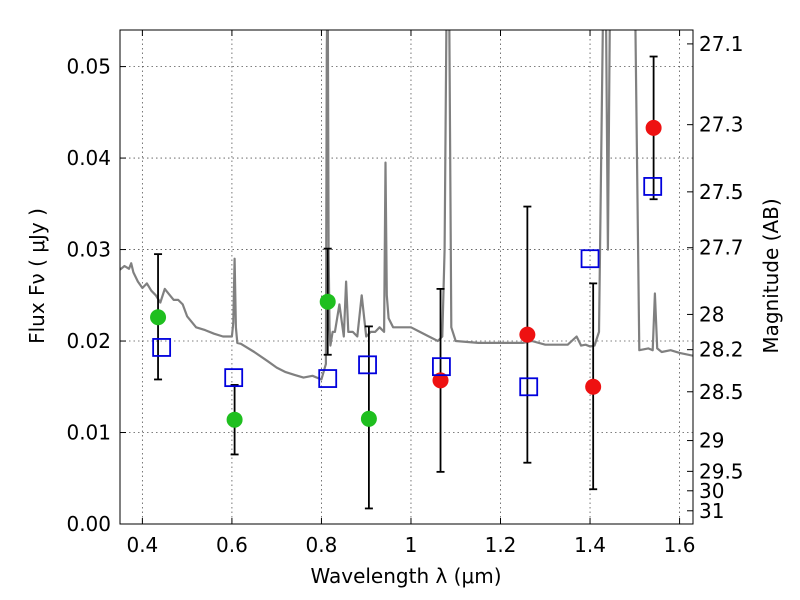 The width and height of the screenshot is (800, 600). Describe the element at coordinates (232, 545) in the screenshot. I see `x-tick-label: 0.6` at that location.